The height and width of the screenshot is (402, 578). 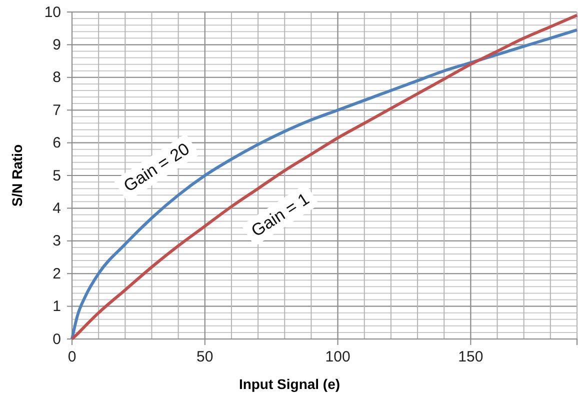 I want to click on y-tick-label: 10, so click(x=52, y=12).